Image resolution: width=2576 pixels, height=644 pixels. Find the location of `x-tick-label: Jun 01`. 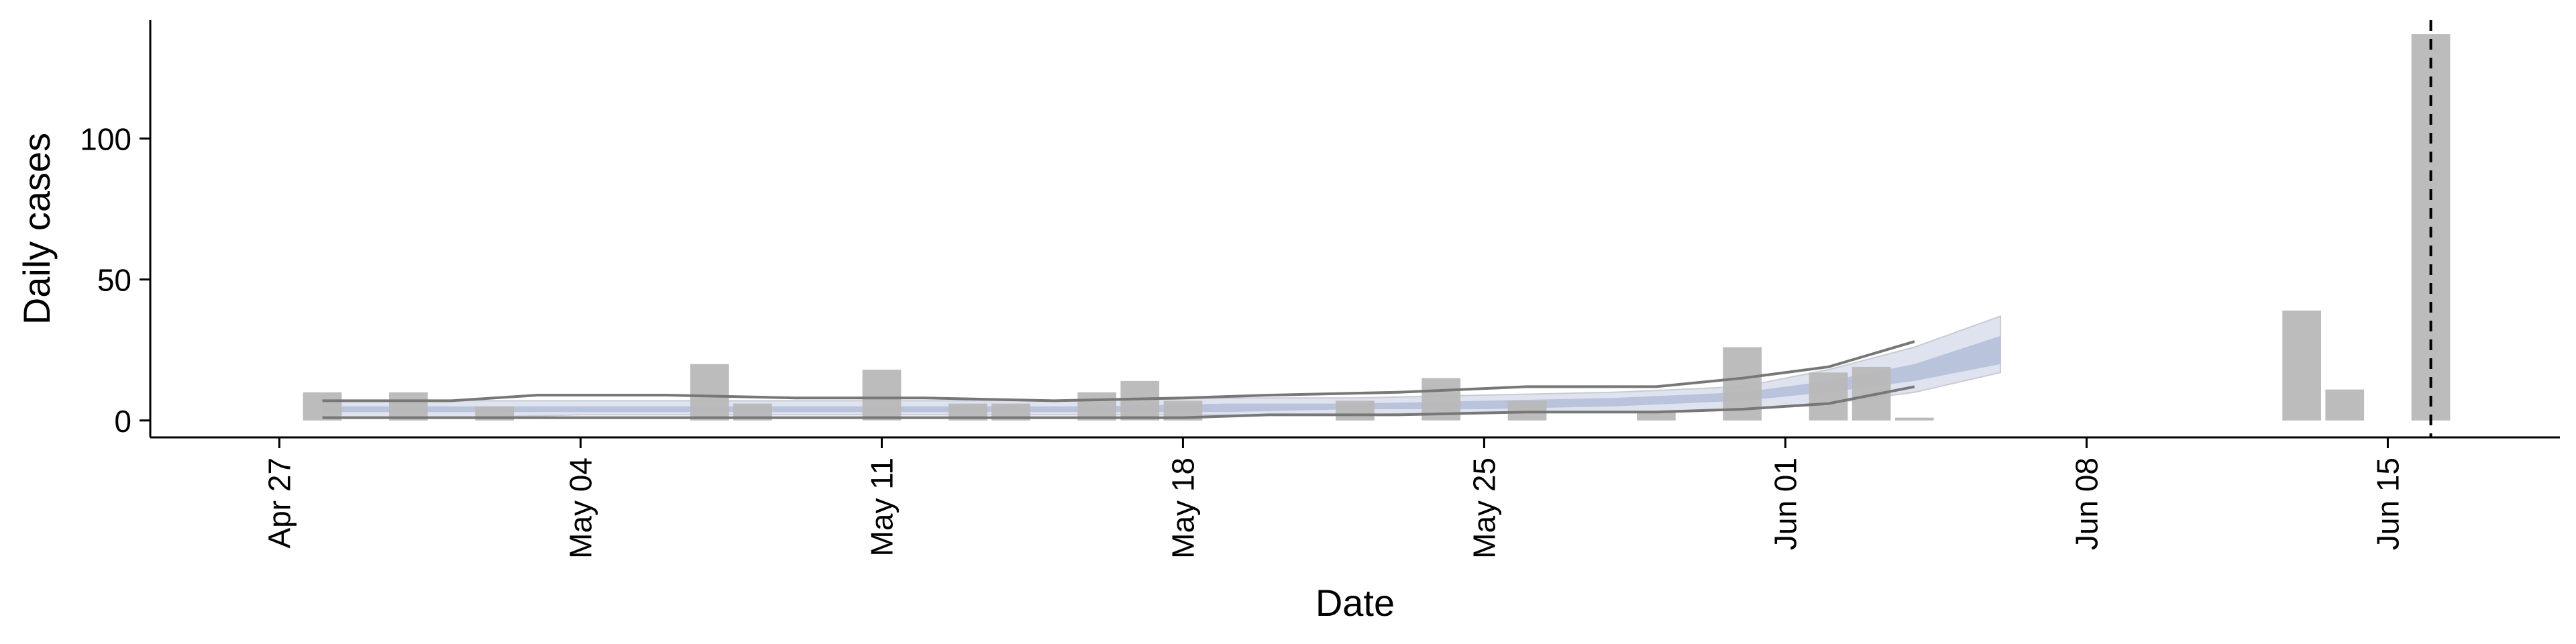

x-tick-label: Jun 01 is located at coordinates (1785, 504).